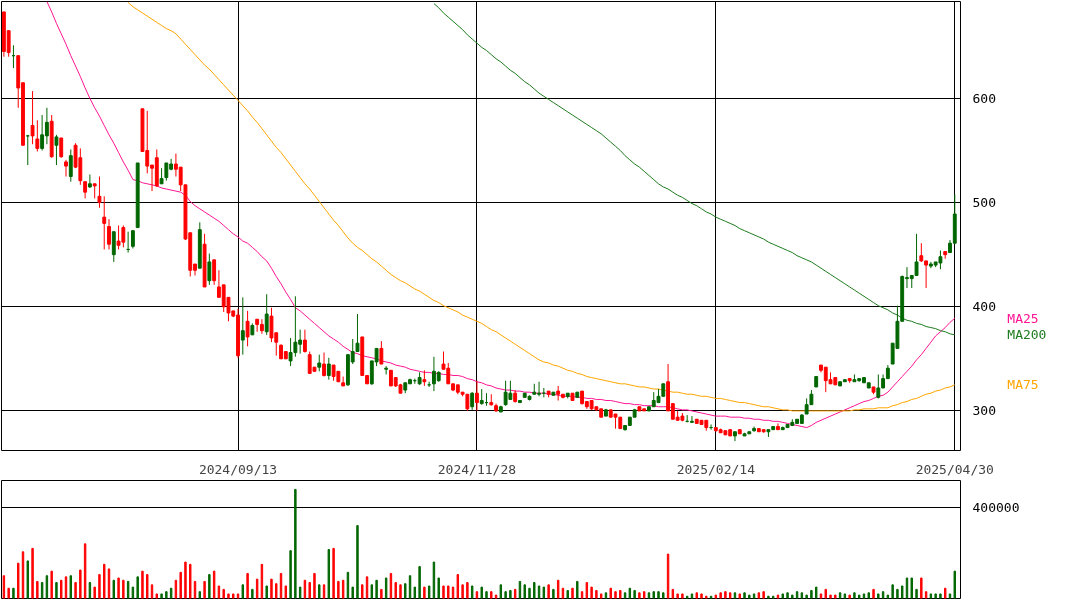 The image size is (1065, 600). What do you see at coordinates (984, 411) in the screenshot?
I see `y-tick-label: 300` at bounding box center [984, 411].